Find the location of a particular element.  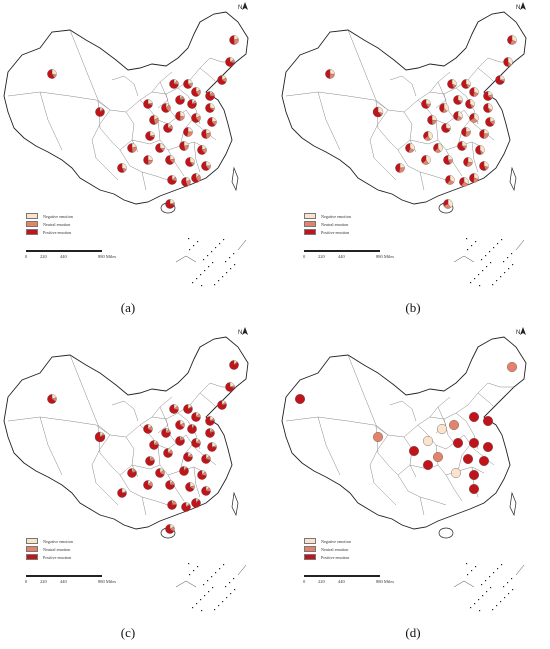

scale-bar: 0 220 440 880 Miles is located at coordinates (75, 579).